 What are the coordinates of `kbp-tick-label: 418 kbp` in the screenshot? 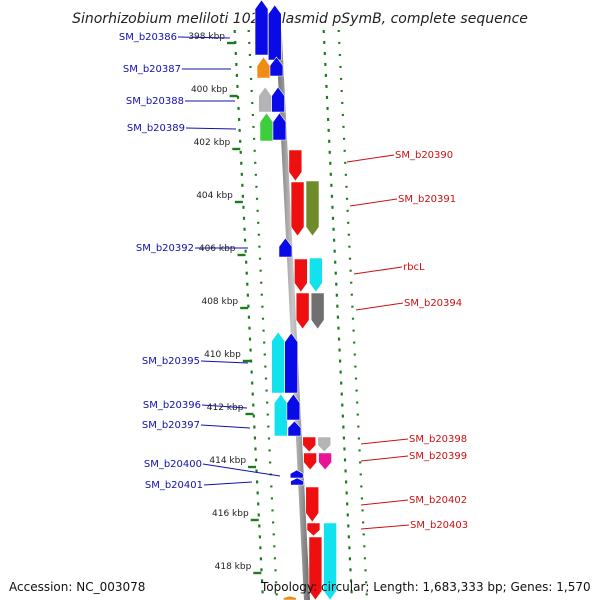 It's located at (233, 567).